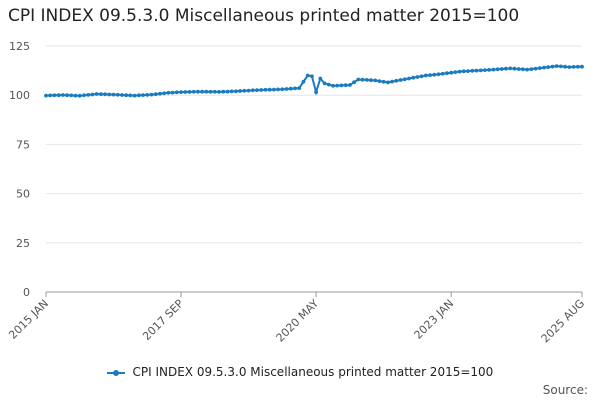  Describe the element at coordinates (565, 390) in the screenshot. I see `source-label: Source:` at that location.